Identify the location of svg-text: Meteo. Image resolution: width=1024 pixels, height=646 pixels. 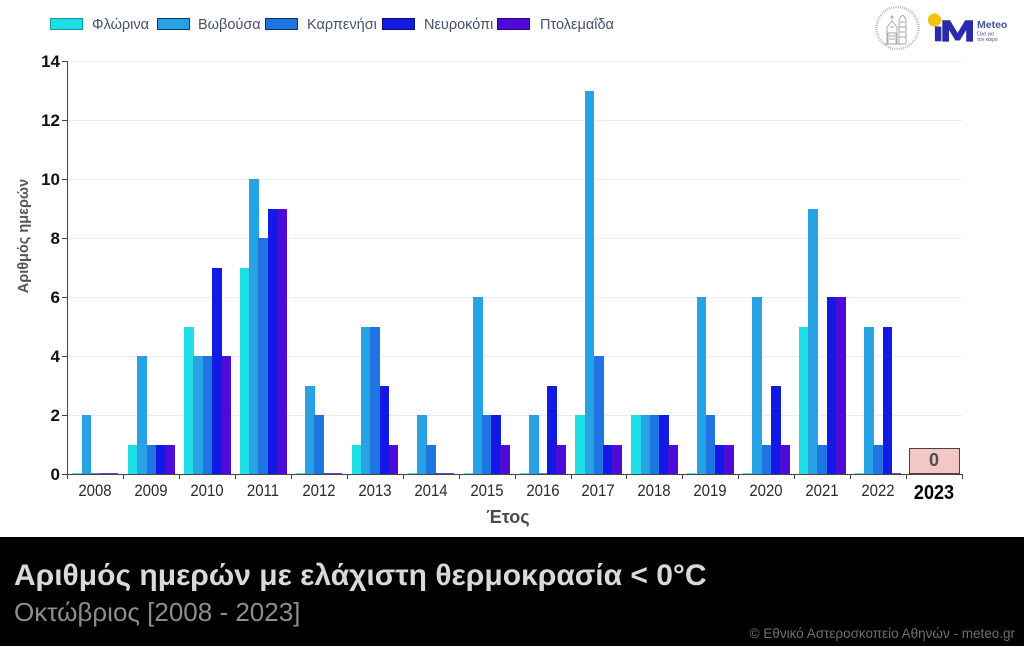
(992, 25).